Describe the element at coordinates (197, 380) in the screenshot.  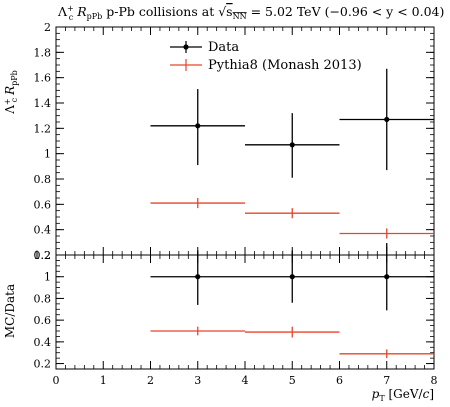
I see `xtick-label: 3` at that location.